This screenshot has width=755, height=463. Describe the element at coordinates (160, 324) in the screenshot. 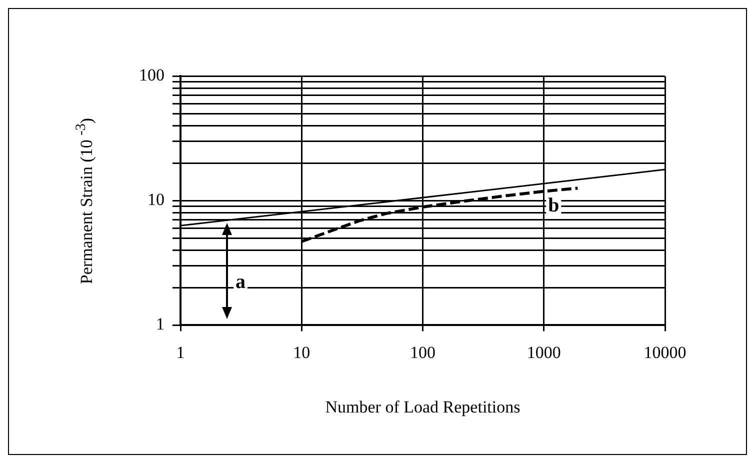

I see `y-tick-label: 1` at that location.